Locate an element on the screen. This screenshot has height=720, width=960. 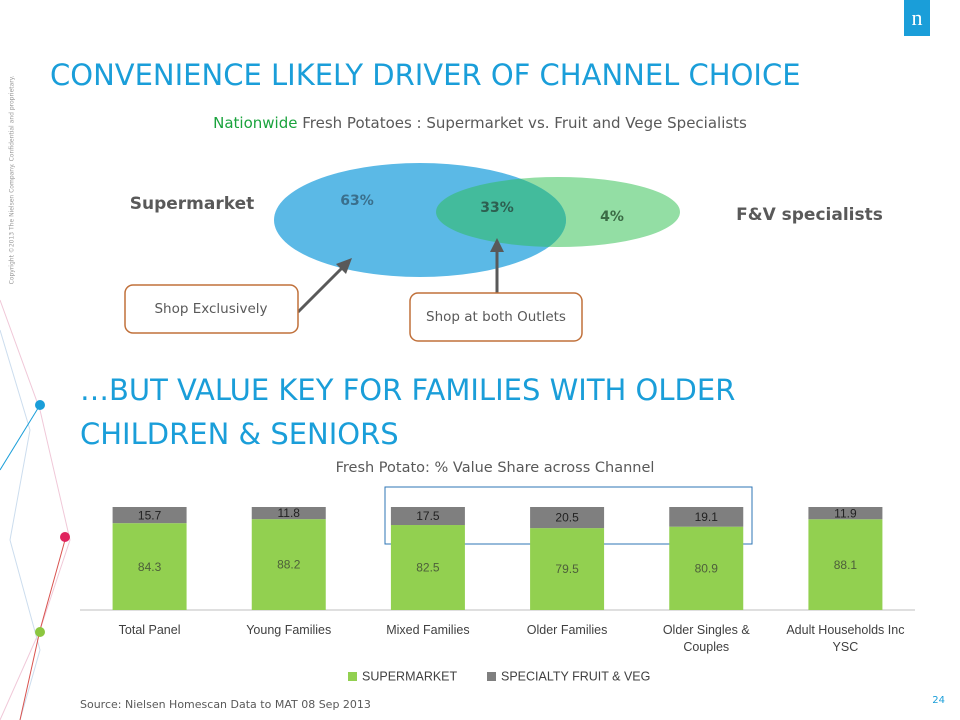
data-label: 20.5 is located at coordinates (567, 518).